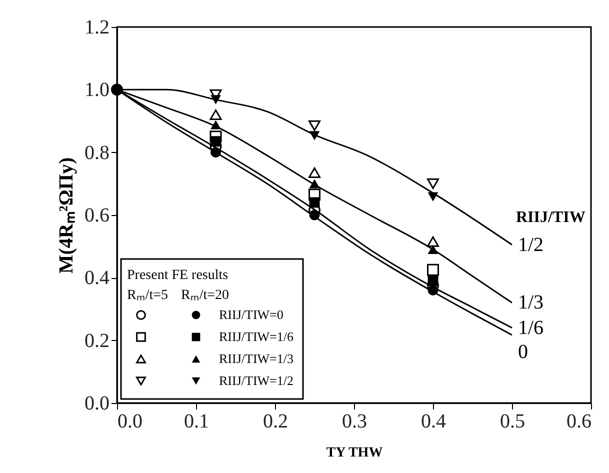 The image size is (609, 473). I want to click on legend-label: RIIJ/TIW=1/2, so click(256, 380).